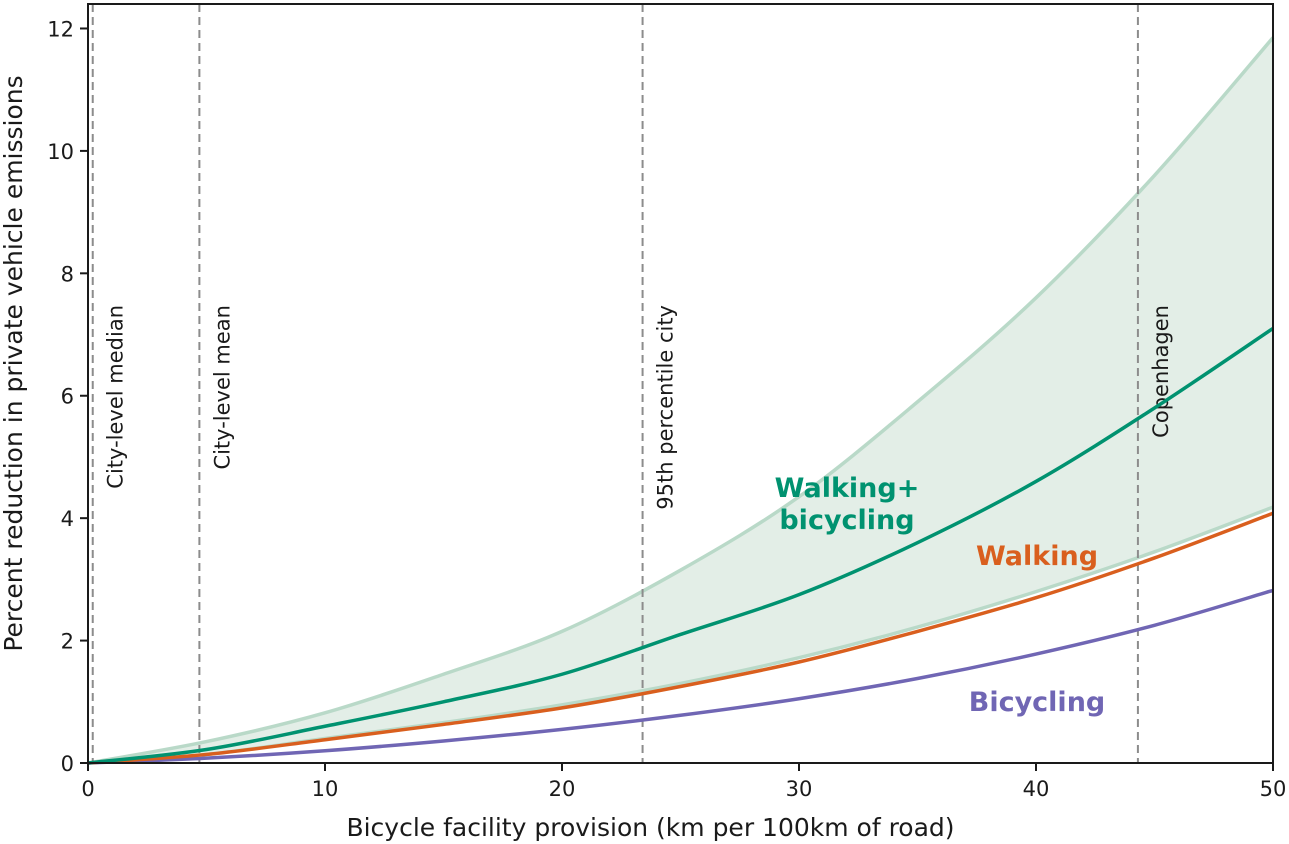 The width and height of the screenshot is (1289, 844). Describe the element at coordinates (1037, 702) in the screenshot. I see `series-label: Bicycling` at that location.